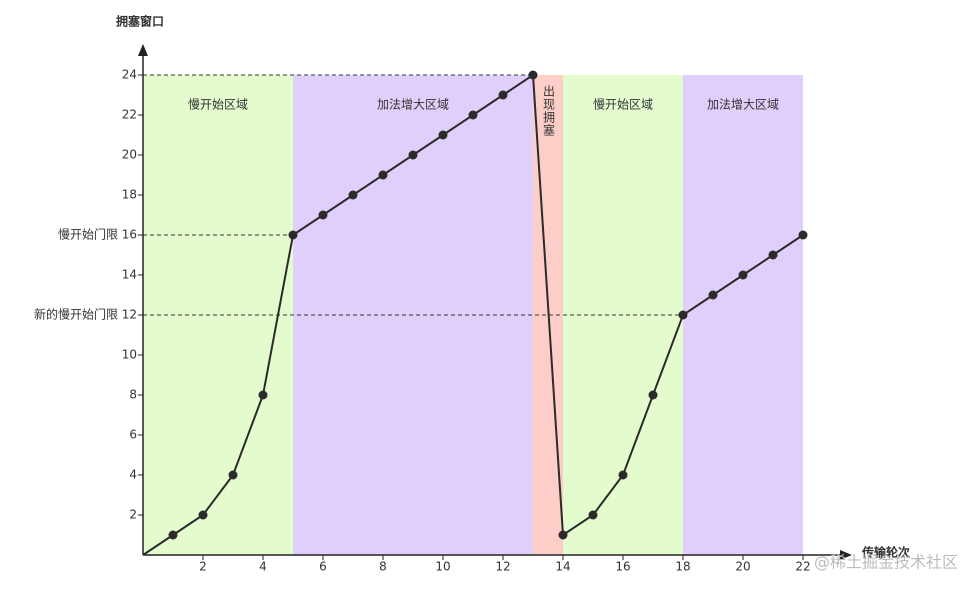 The width and height of the screenshot is (977, 591). What do you see at coordinates (129, 355) in the screenshot?
I see `y-tick-label: 10` at bounding box center [129, 355].